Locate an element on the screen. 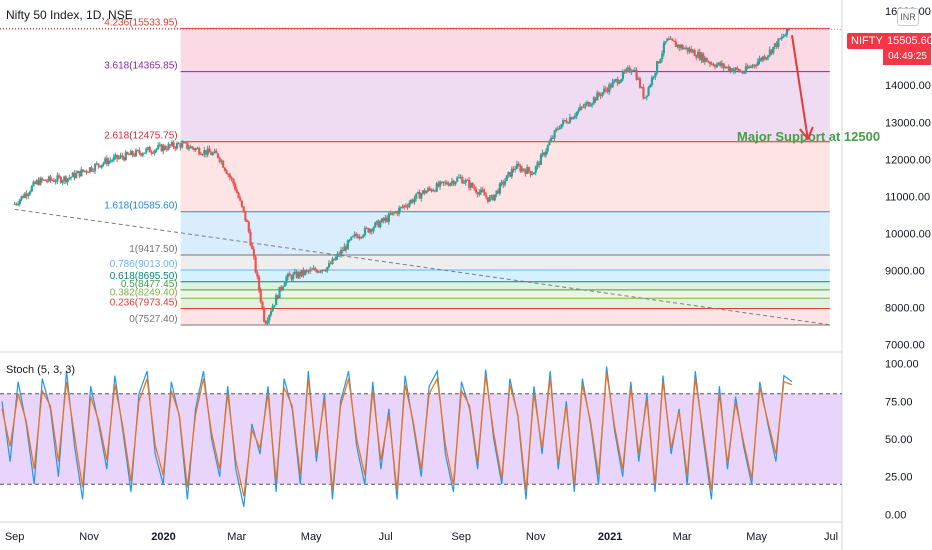 This screenshot has width=932, height=550. time-tick-label: May is located at coordinates (756, 537).